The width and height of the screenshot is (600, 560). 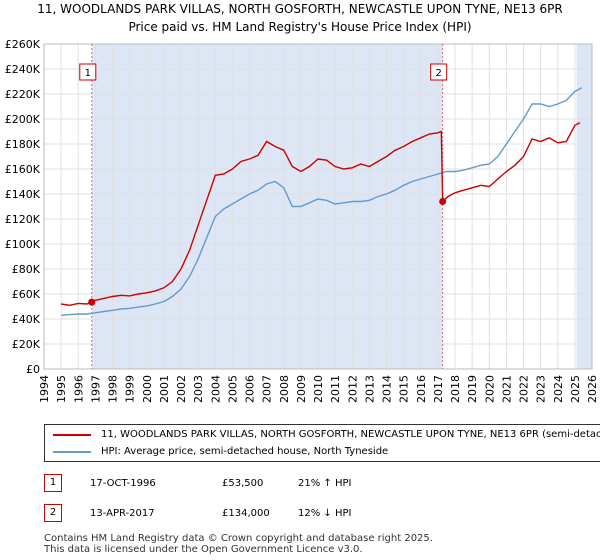 What do you see at coordinates (23, 94) in the screenshot?
I see `y-tick-label: £220K` at bounding box center [23, 94].